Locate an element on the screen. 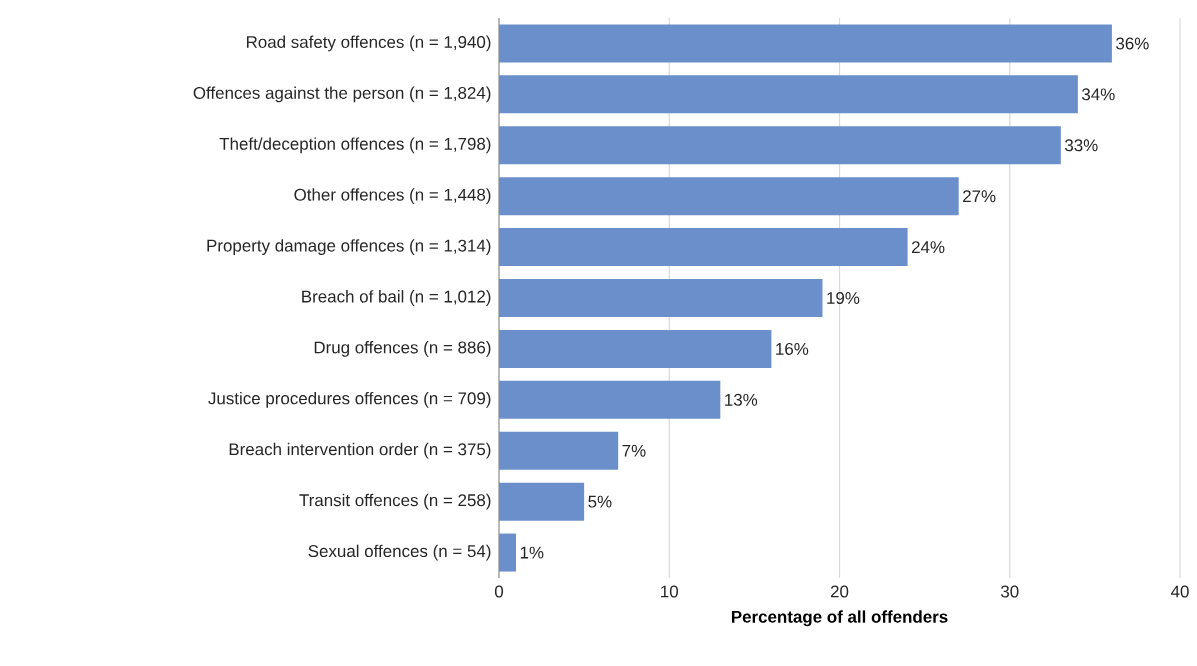  y-tick-label: Drug offences (n = 886) is located at coordinates (402, 349).